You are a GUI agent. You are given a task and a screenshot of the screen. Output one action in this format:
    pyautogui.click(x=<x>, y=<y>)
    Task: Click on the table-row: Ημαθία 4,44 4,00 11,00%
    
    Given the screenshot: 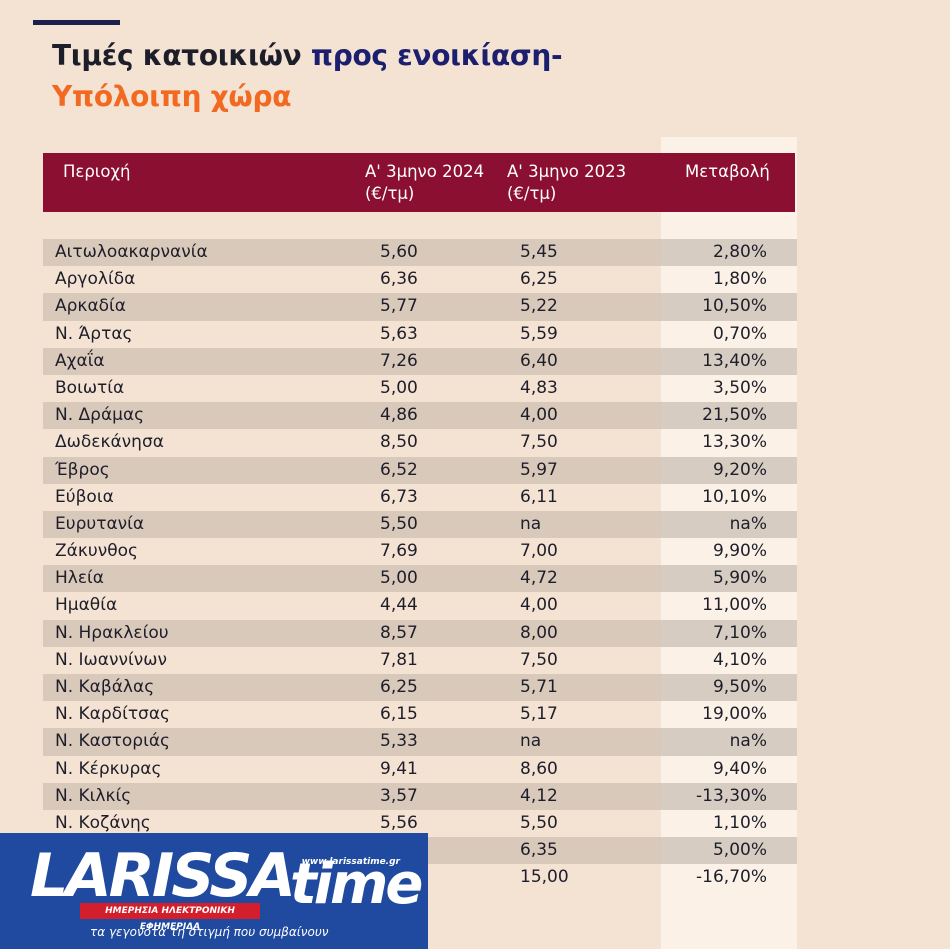 What is the action you would take?
    pyautogui.click(x=420, y=605)
    